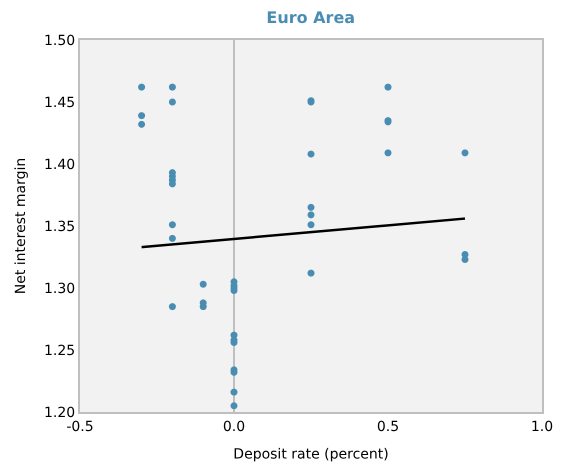 This screenshot has width=565, height=472. I want to click on y-tick-label: 1.20, so click(60, 412).